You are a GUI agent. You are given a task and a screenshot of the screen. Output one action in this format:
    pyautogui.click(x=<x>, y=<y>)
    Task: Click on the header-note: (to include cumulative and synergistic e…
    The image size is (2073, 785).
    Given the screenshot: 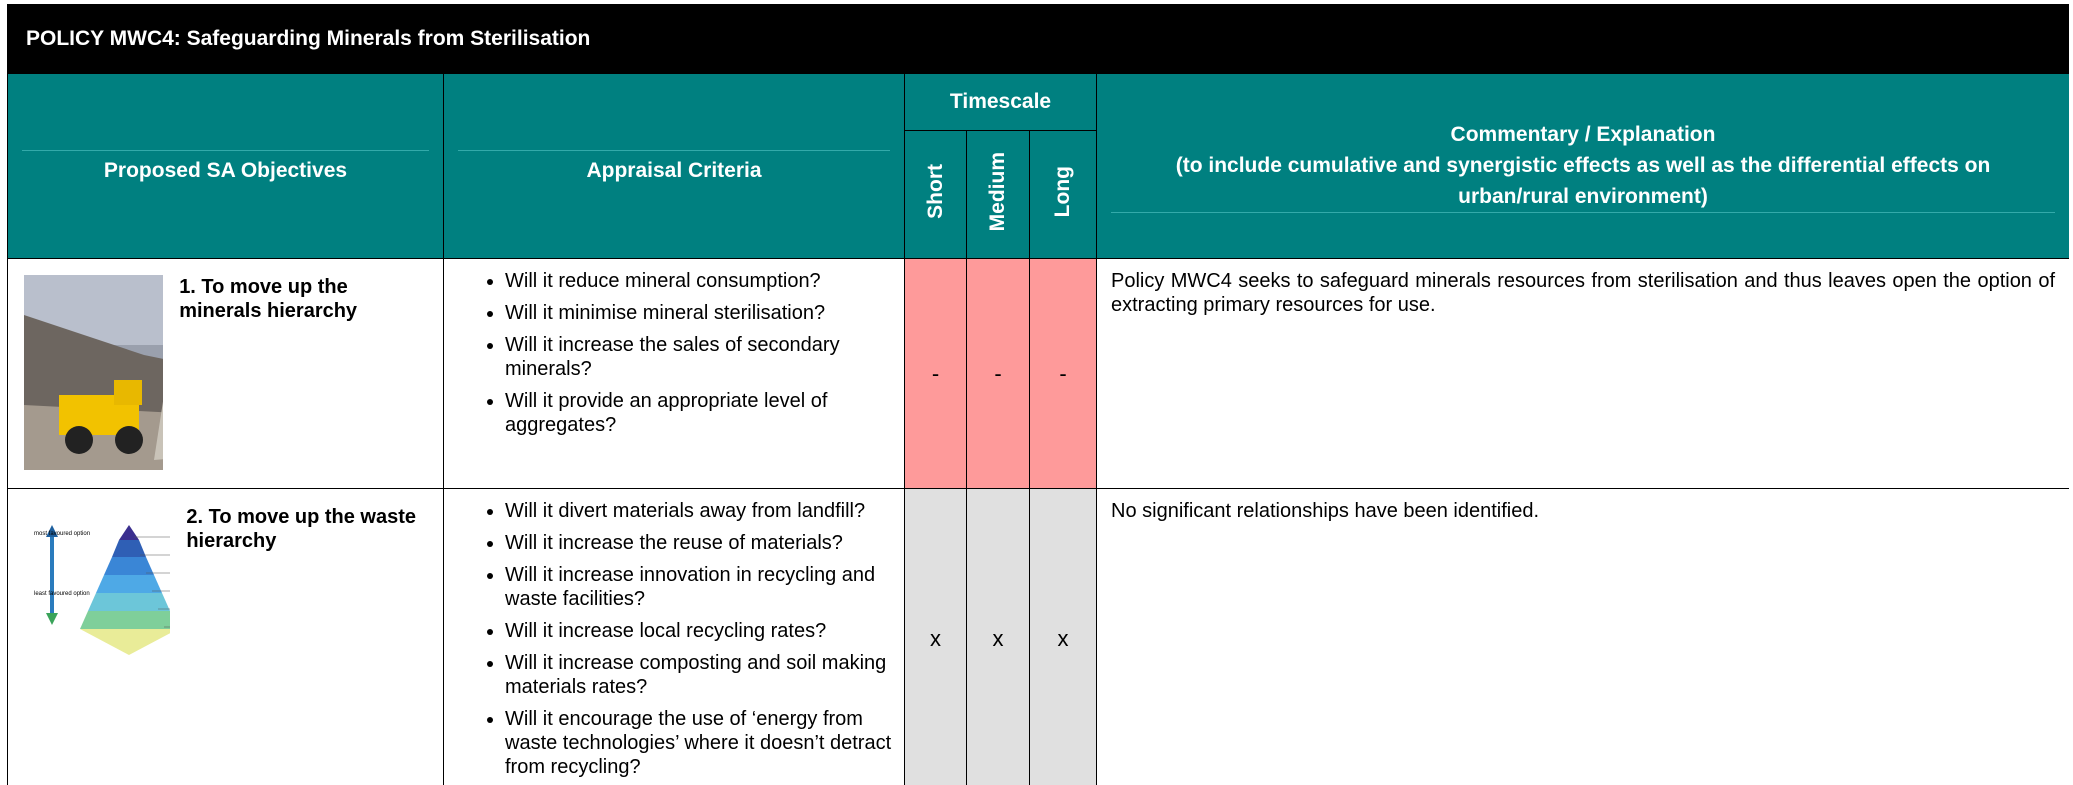 What is the action you would take?
    pyautogui.click(x=1583, y=181)
    